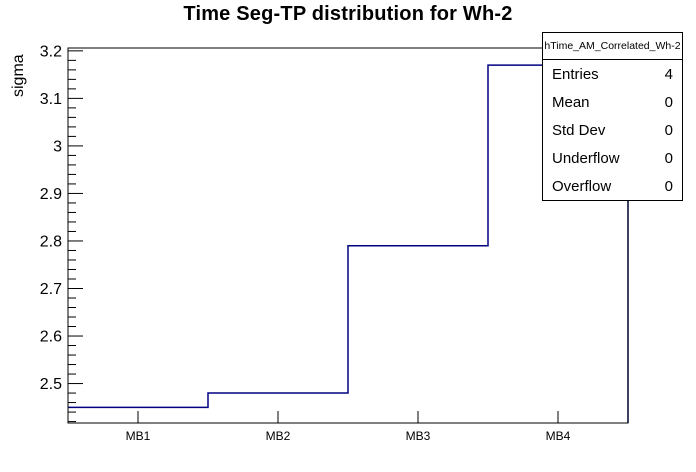  Describe the element at coordinates (612, 74) in the screenshot. I see `stats-row: Entries 4` at that location.